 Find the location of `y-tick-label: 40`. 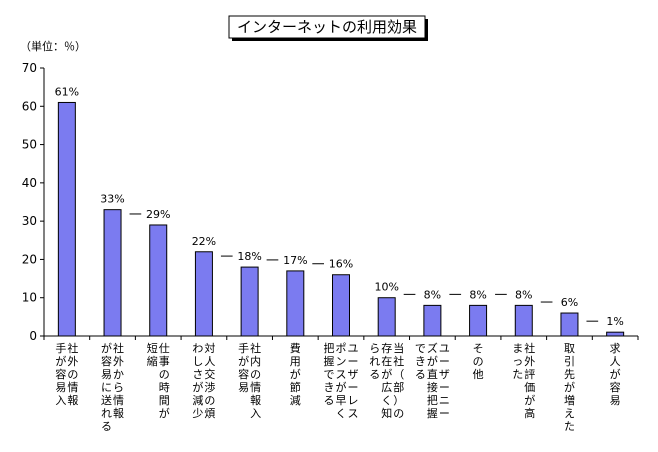

y-tick-label: 40 is located at coordinates (29, 183).